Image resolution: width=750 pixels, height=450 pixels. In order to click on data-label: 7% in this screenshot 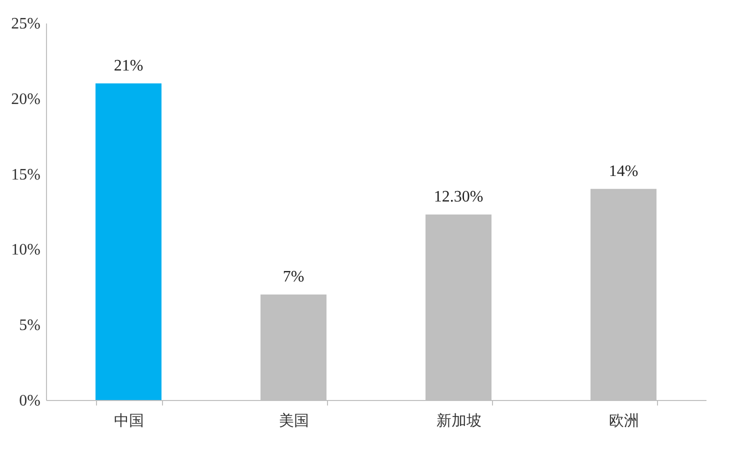, I will do `click(293, 277)`.